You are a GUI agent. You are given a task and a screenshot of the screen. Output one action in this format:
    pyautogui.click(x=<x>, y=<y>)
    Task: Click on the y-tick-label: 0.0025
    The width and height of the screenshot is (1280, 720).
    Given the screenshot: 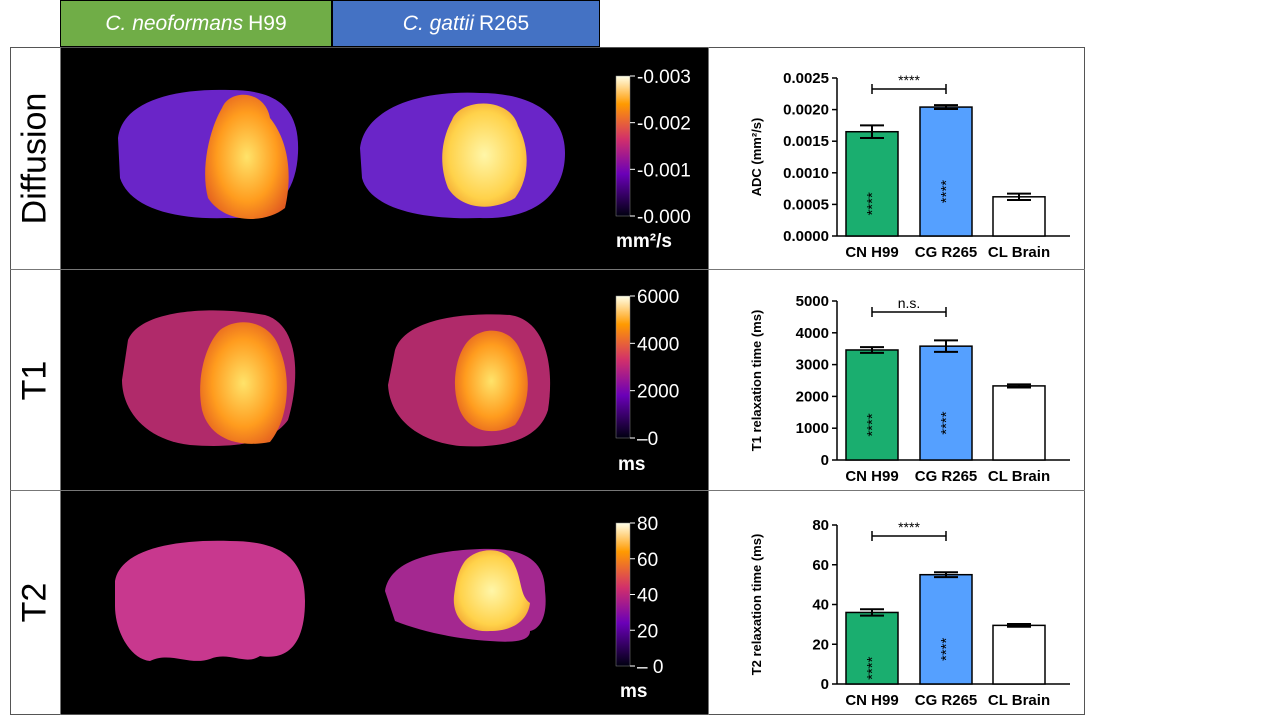 What is the action you would take?
    pyautogui.click(x=806, y=78)
    